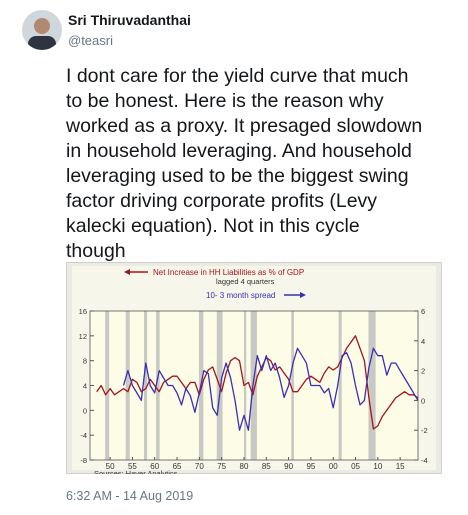 This screenshot has height=515, width=468. Describe the element at coordinates (221, 466) in the screenshot. I see `x-tick-label: 75` at that location.